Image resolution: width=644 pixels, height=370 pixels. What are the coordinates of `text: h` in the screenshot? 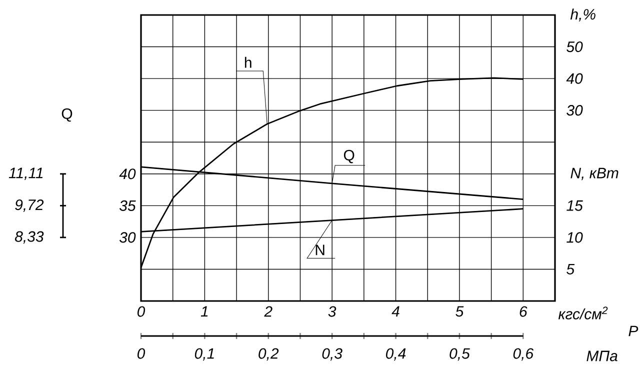 It's located at (248, 62).